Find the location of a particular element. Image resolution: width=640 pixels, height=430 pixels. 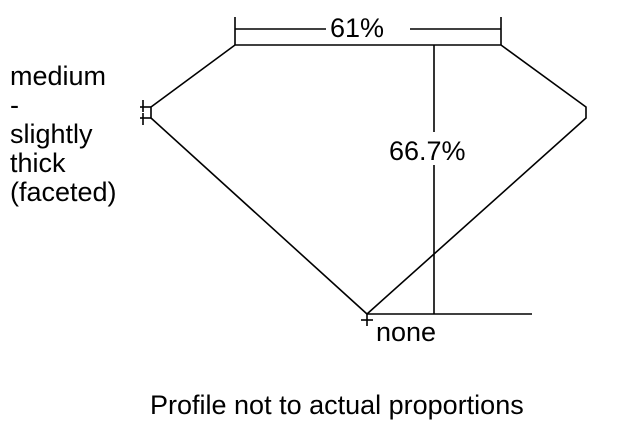

girdle-label-line: medium is located at coordinates (58, 76).